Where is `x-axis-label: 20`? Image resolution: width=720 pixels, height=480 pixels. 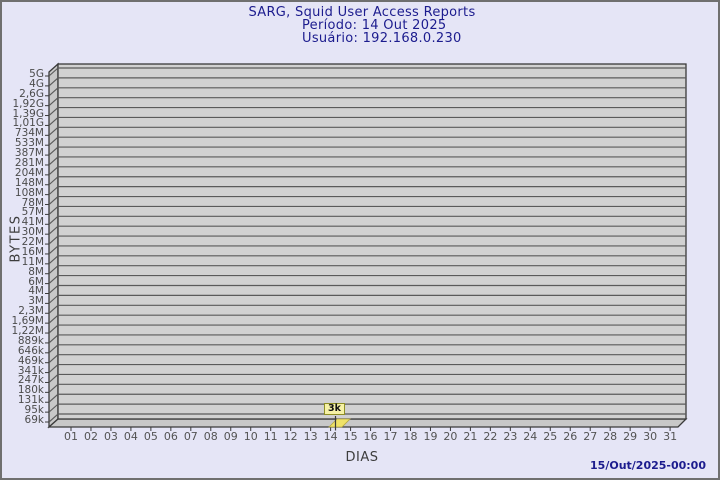
x-axis-label: 20 is located at coordinates (450, 436).